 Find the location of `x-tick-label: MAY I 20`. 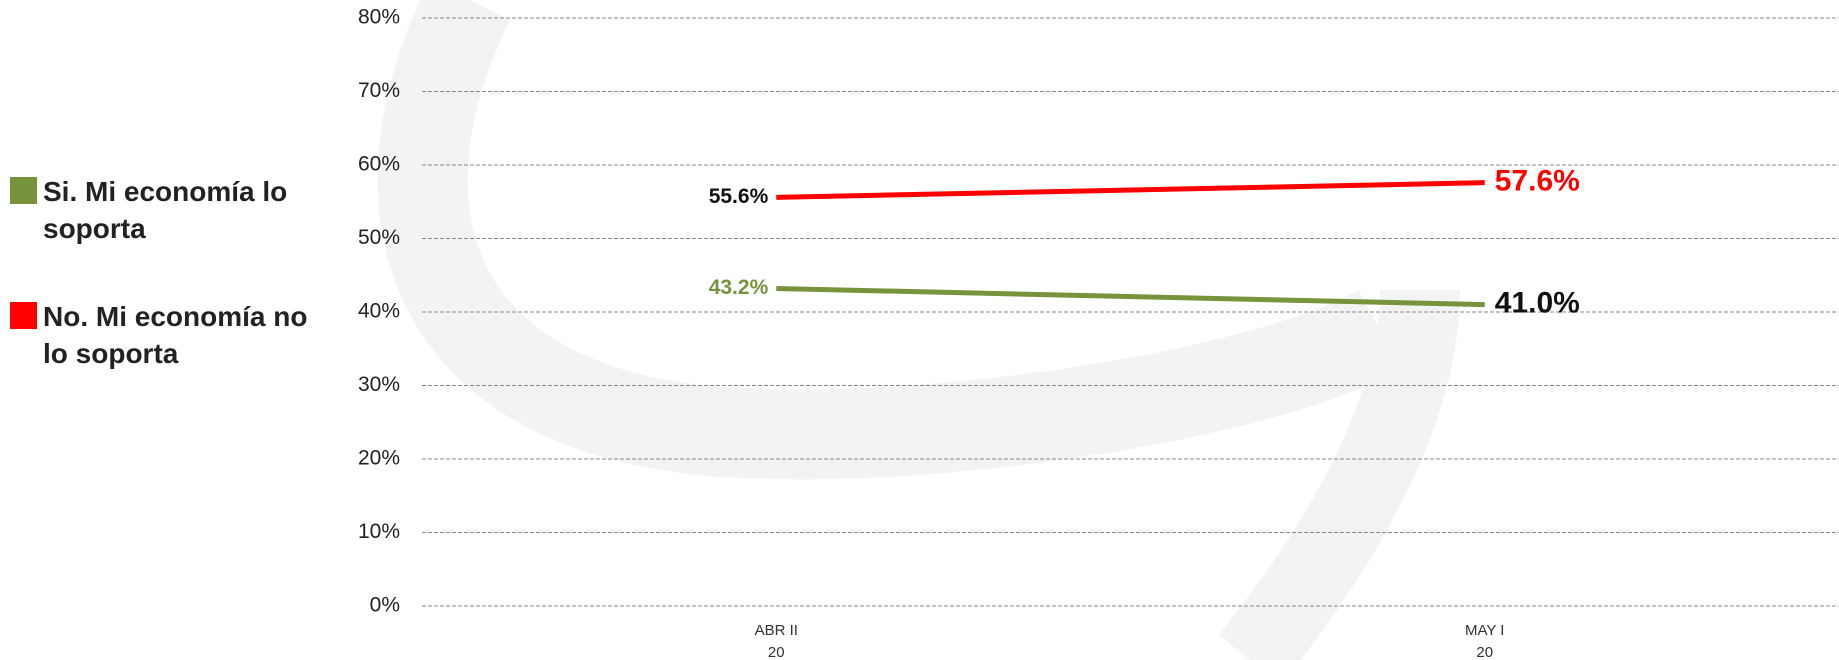

x-tick-label: MAY I 20 is located at coordinates (1485, 641).